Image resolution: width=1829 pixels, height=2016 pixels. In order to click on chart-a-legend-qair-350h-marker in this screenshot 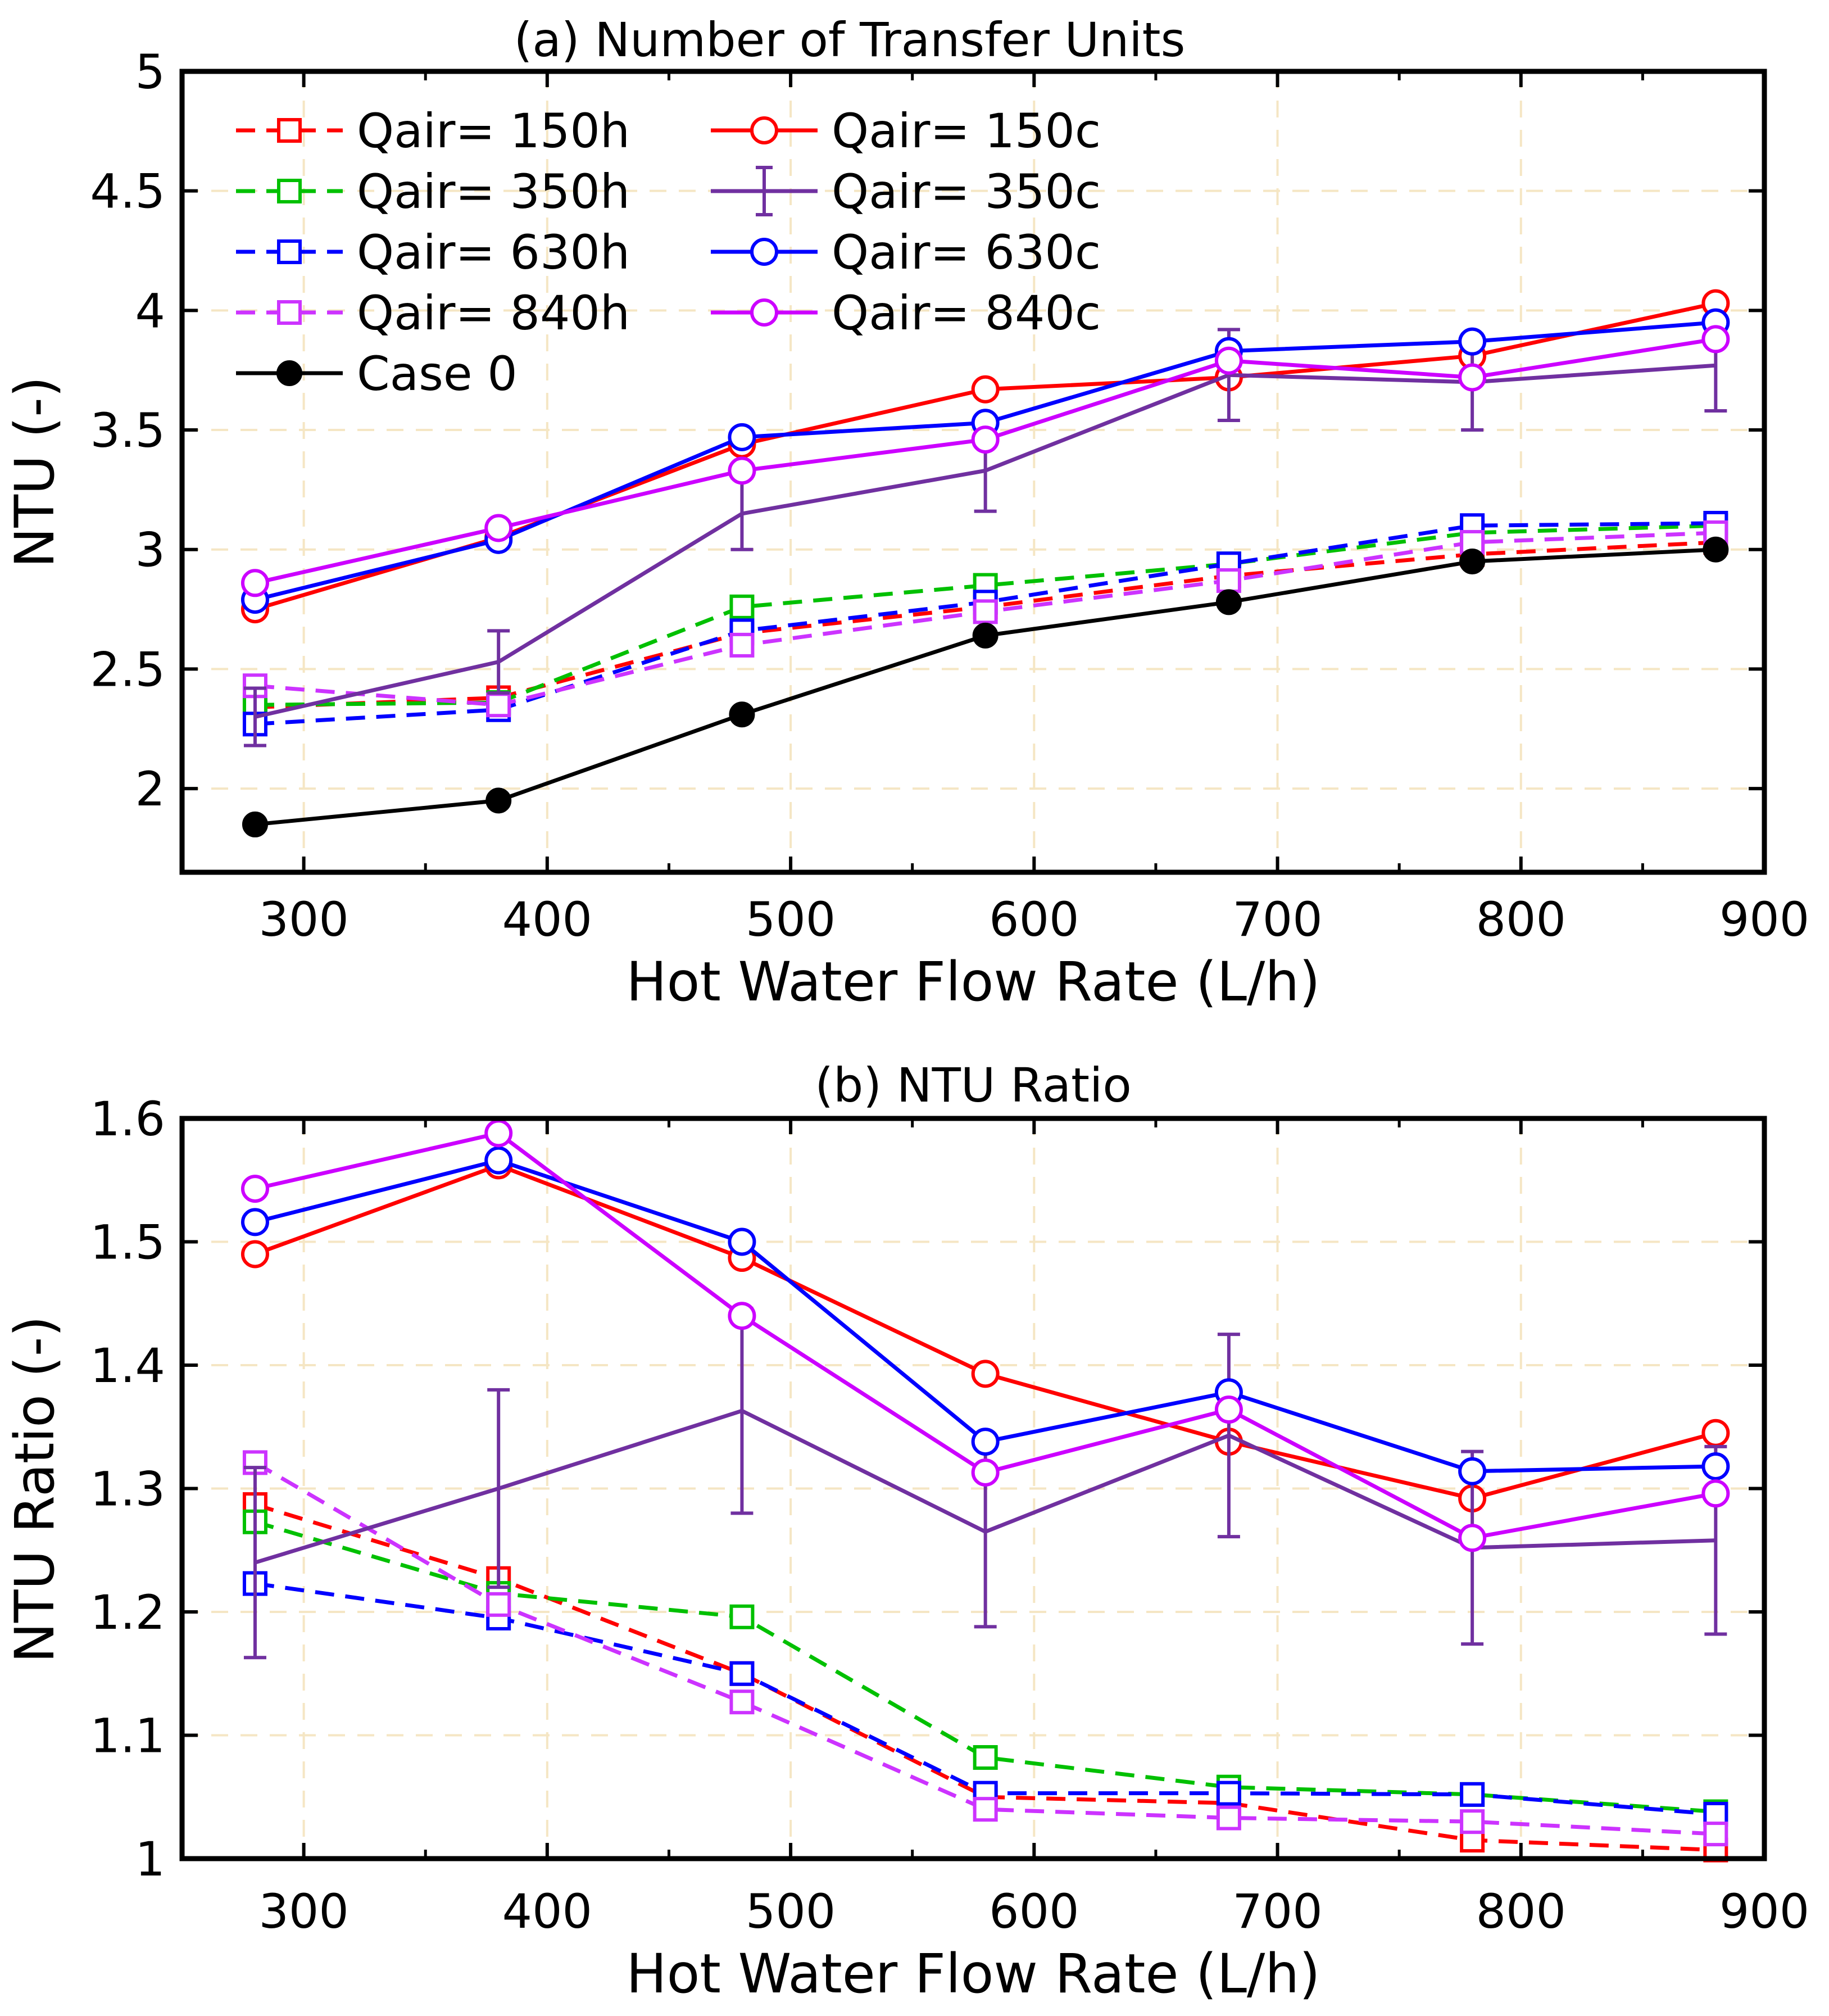, I will do `click(289, 191)`.